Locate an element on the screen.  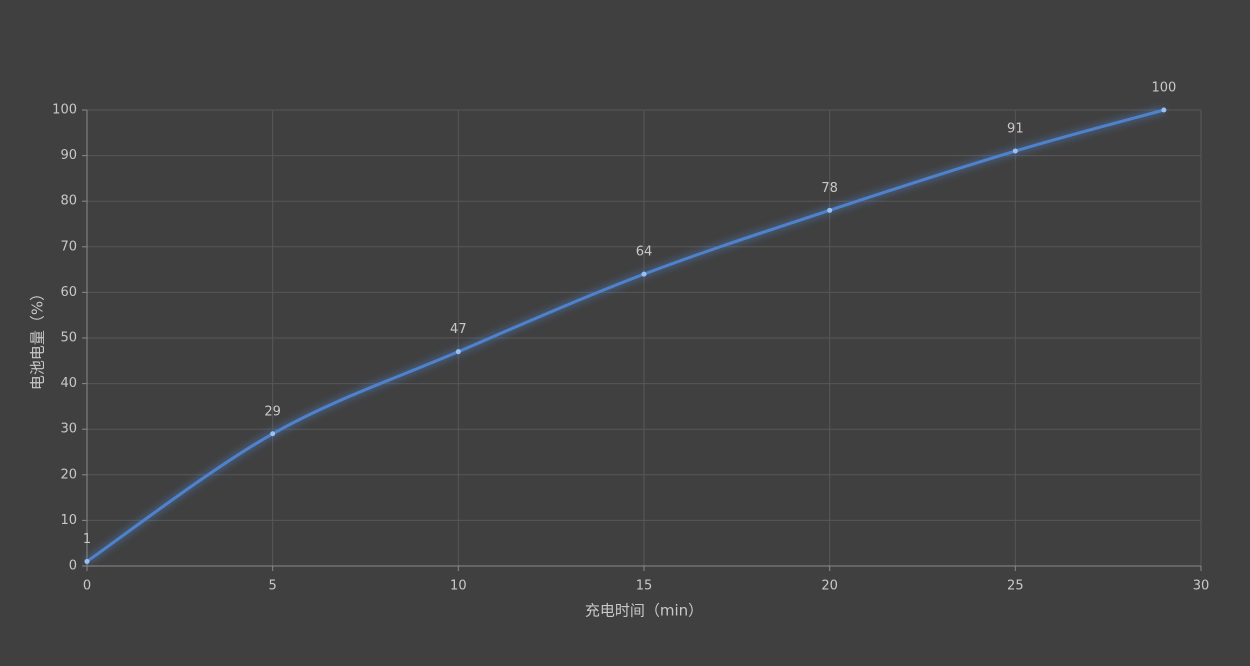
x-tick-label: 30 is located at coordinates (1201, 586).